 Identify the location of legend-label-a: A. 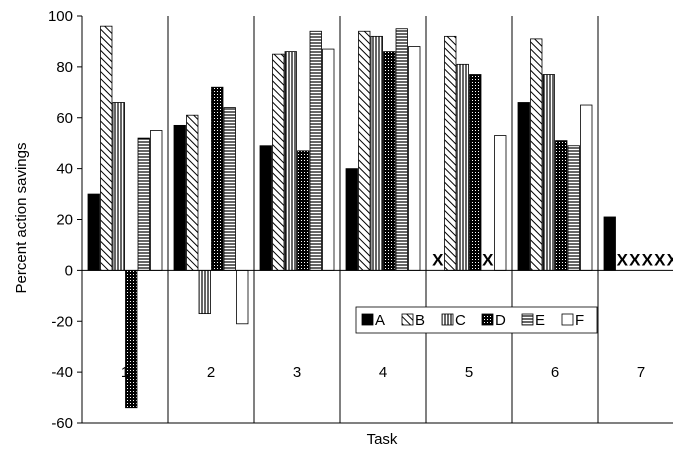
(380, 320).